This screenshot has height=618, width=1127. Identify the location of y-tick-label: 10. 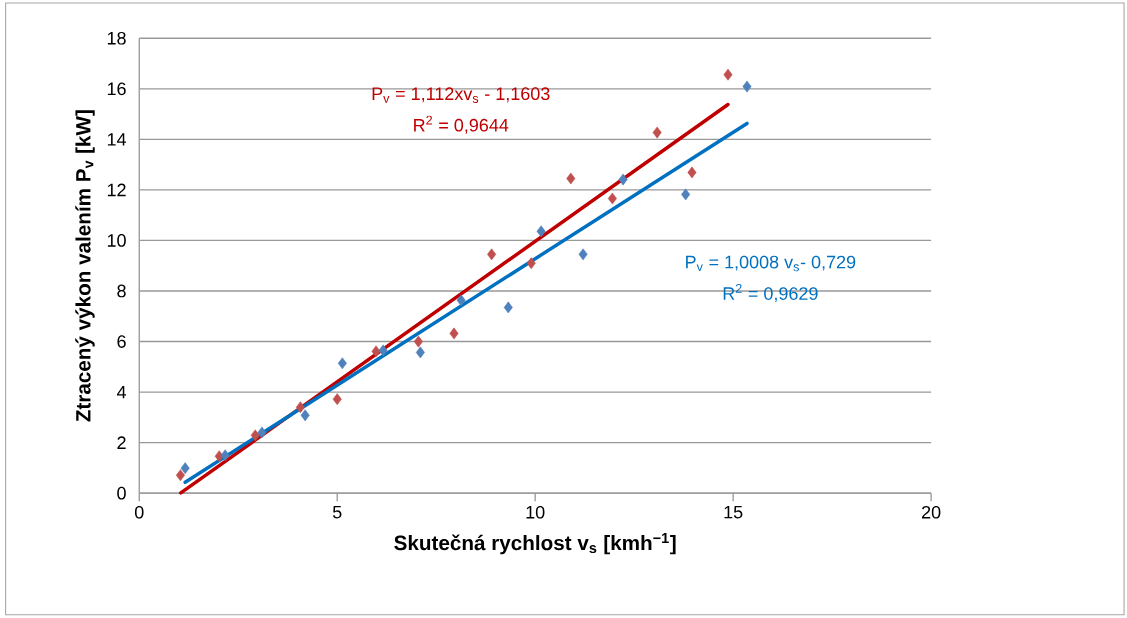
(116, 240).